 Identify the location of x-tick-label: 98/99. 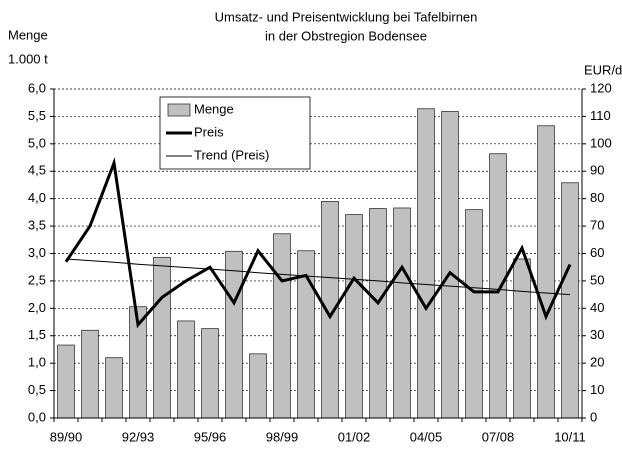
(282, 436).